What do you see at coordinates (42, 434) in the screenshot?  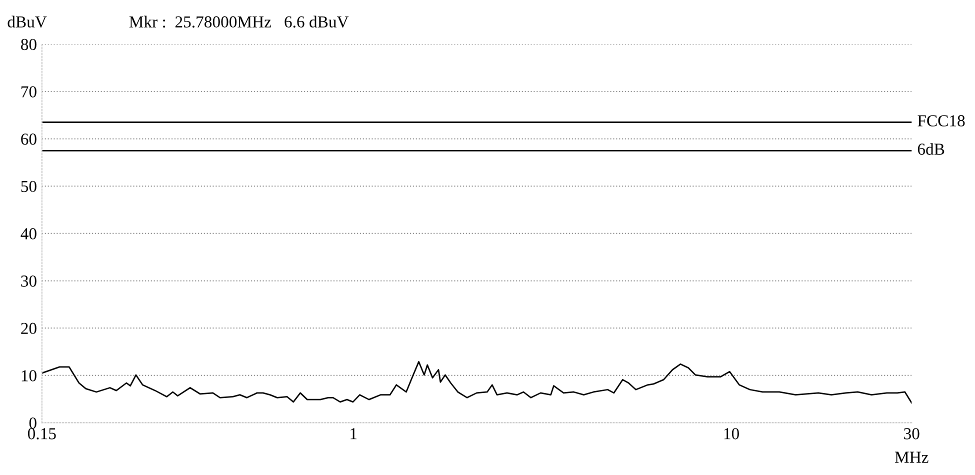 I see `x-tick-label: 0.15` at bounding box center [42, 434].